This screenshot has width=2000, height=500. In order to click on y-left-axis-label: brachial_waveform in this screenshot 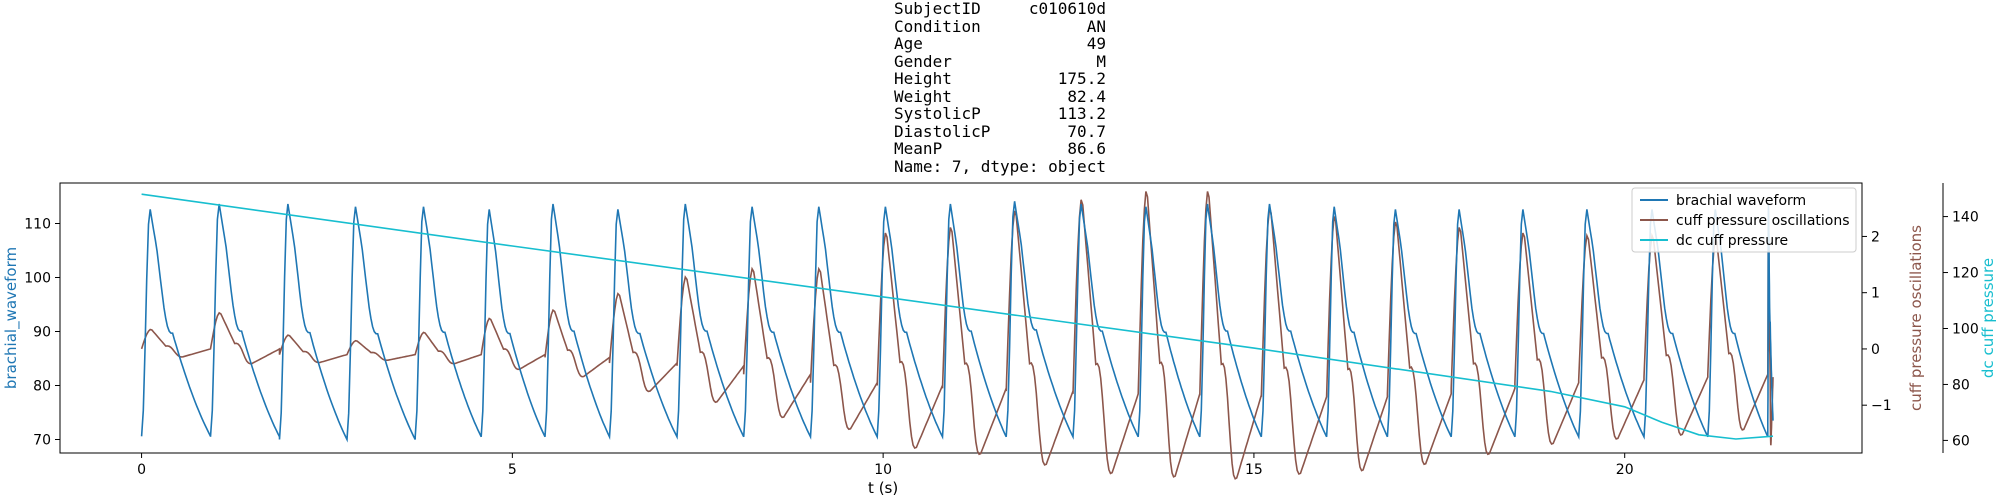, I will do `click(11, 318)`.